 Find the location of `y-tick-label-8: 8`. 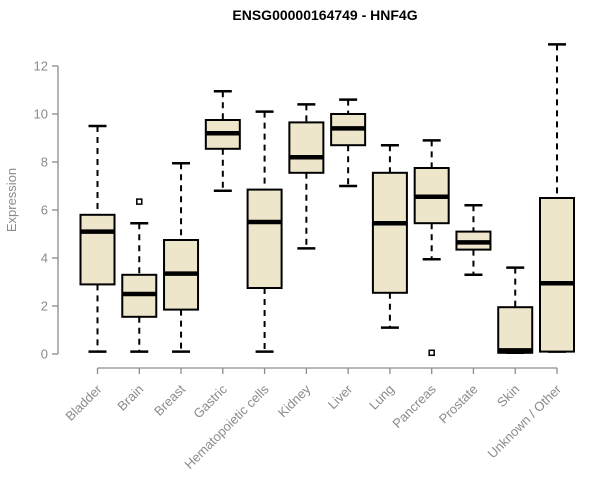

y-tick-label-8: 8 is located at coordinates (44, 162).